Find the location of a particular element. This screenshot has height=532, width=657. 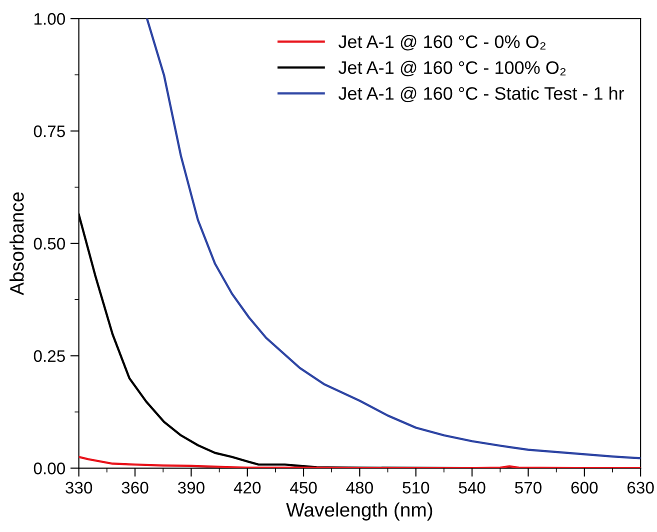

y-tick-label: 0.25 is located at coordinates (49, 356).